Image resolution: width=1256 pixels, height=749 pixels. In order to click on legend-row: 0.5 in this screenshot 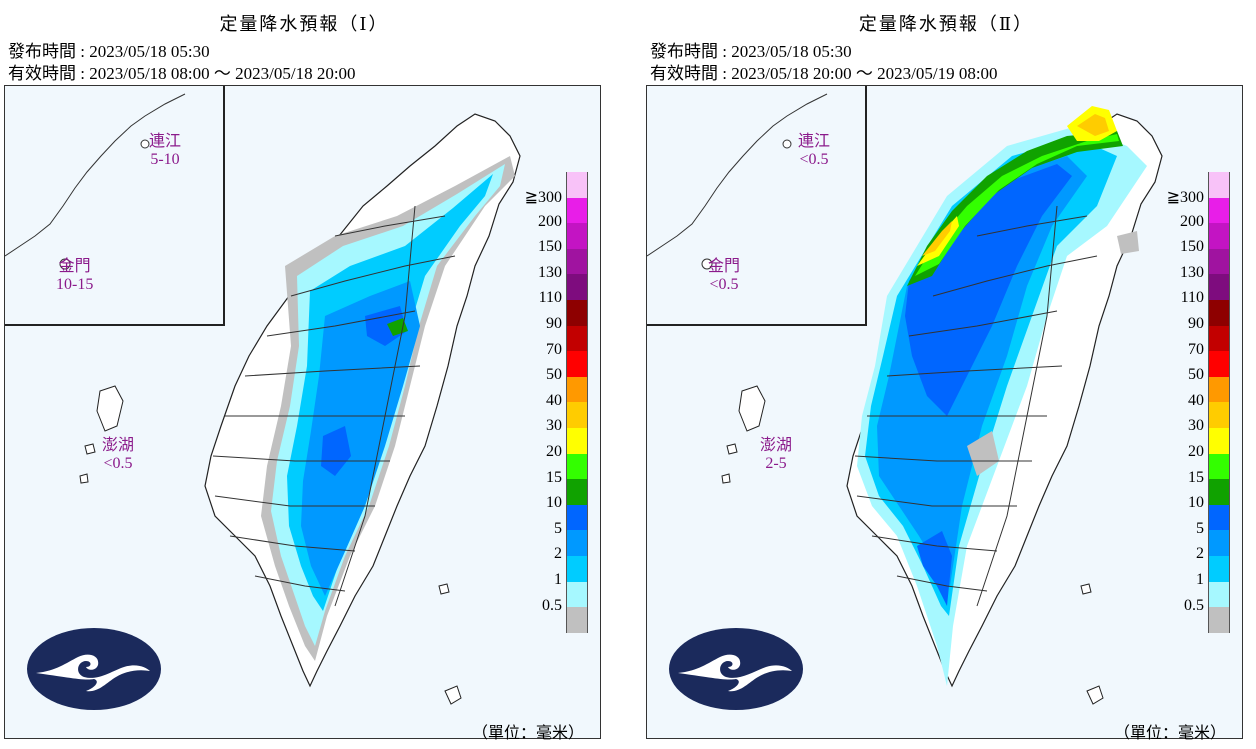, I will do `click(556, 597)`.